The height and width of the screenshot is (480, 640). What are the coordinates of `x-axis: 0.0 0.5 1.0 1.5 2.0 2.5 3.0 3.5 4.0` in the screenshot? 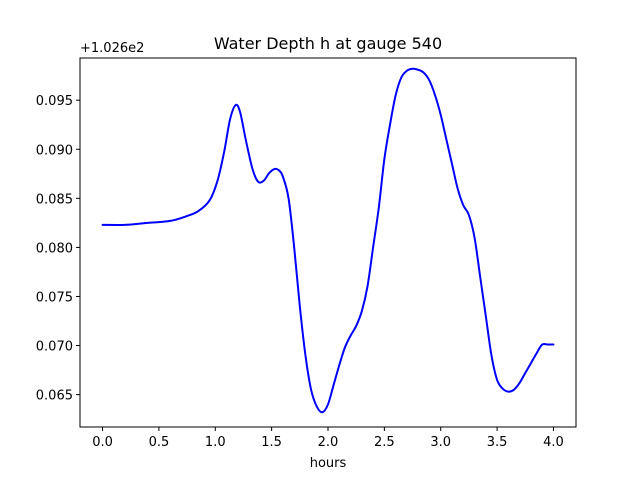 It's located at (328, 438).